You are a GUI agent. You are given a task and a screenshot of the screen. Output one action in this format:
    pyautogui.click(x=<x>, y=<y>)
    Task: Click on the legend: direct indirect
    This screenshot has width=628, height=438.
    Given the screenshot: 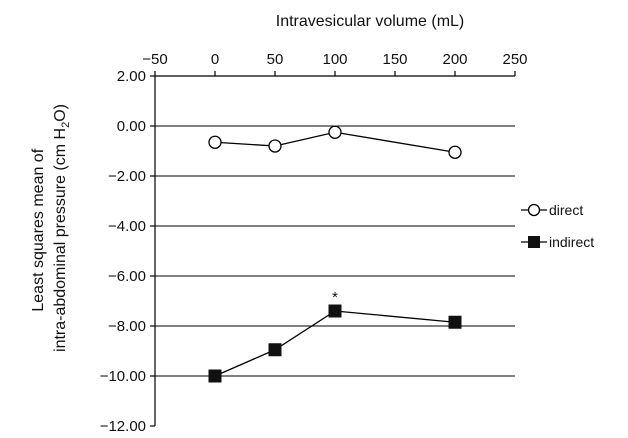 What is the action you would take?
    pyautogui.click(x=557, y=226)
    